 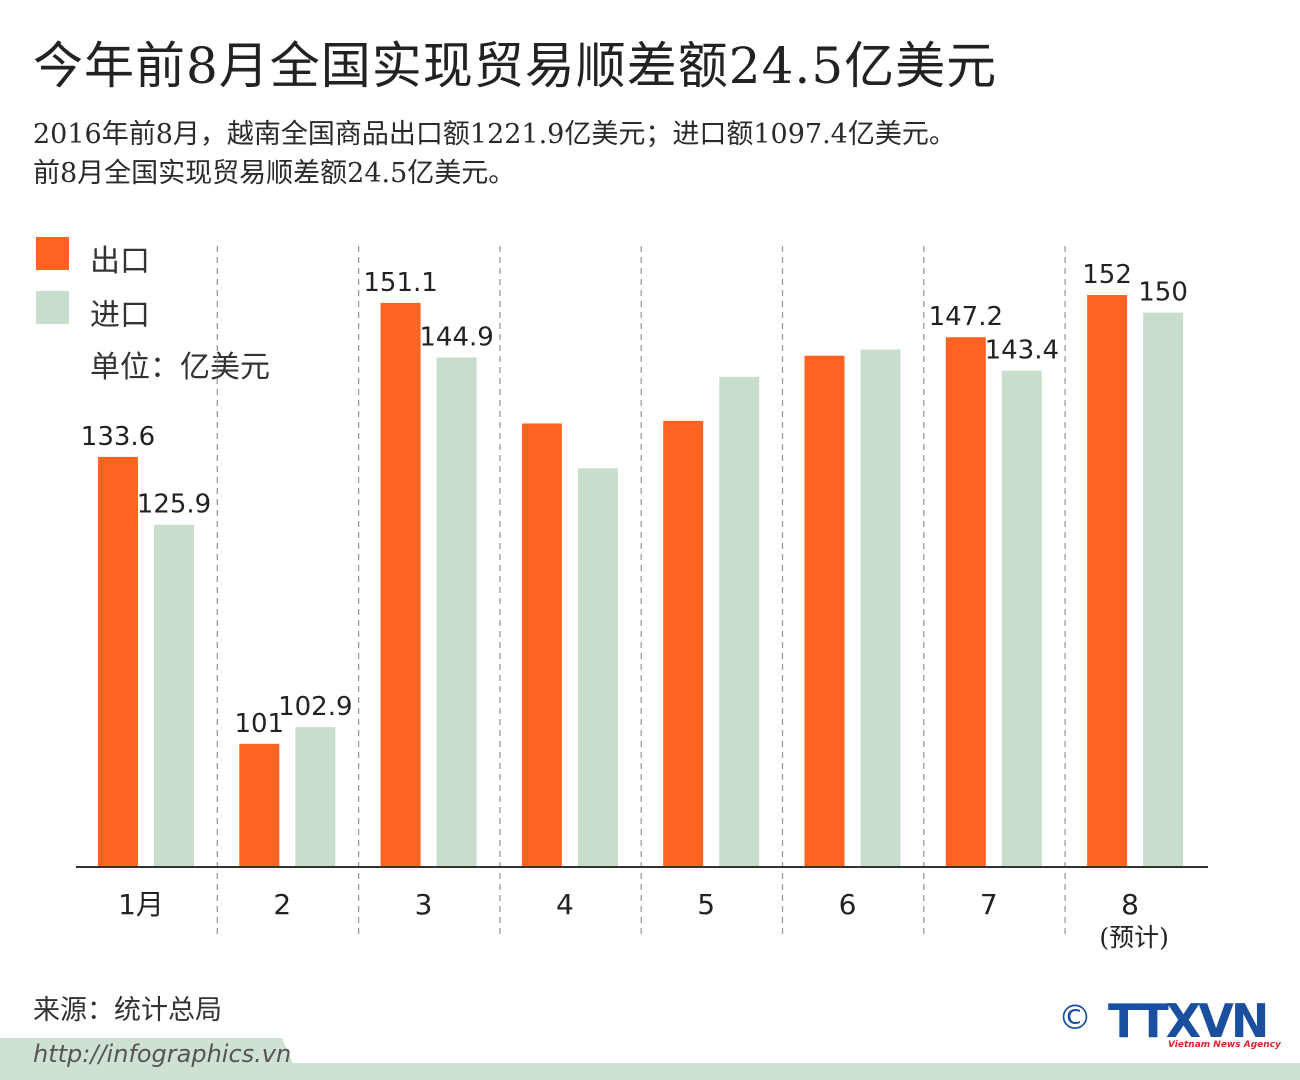 I want to click on x-tick-label: 3, so click(x=424, y=904).